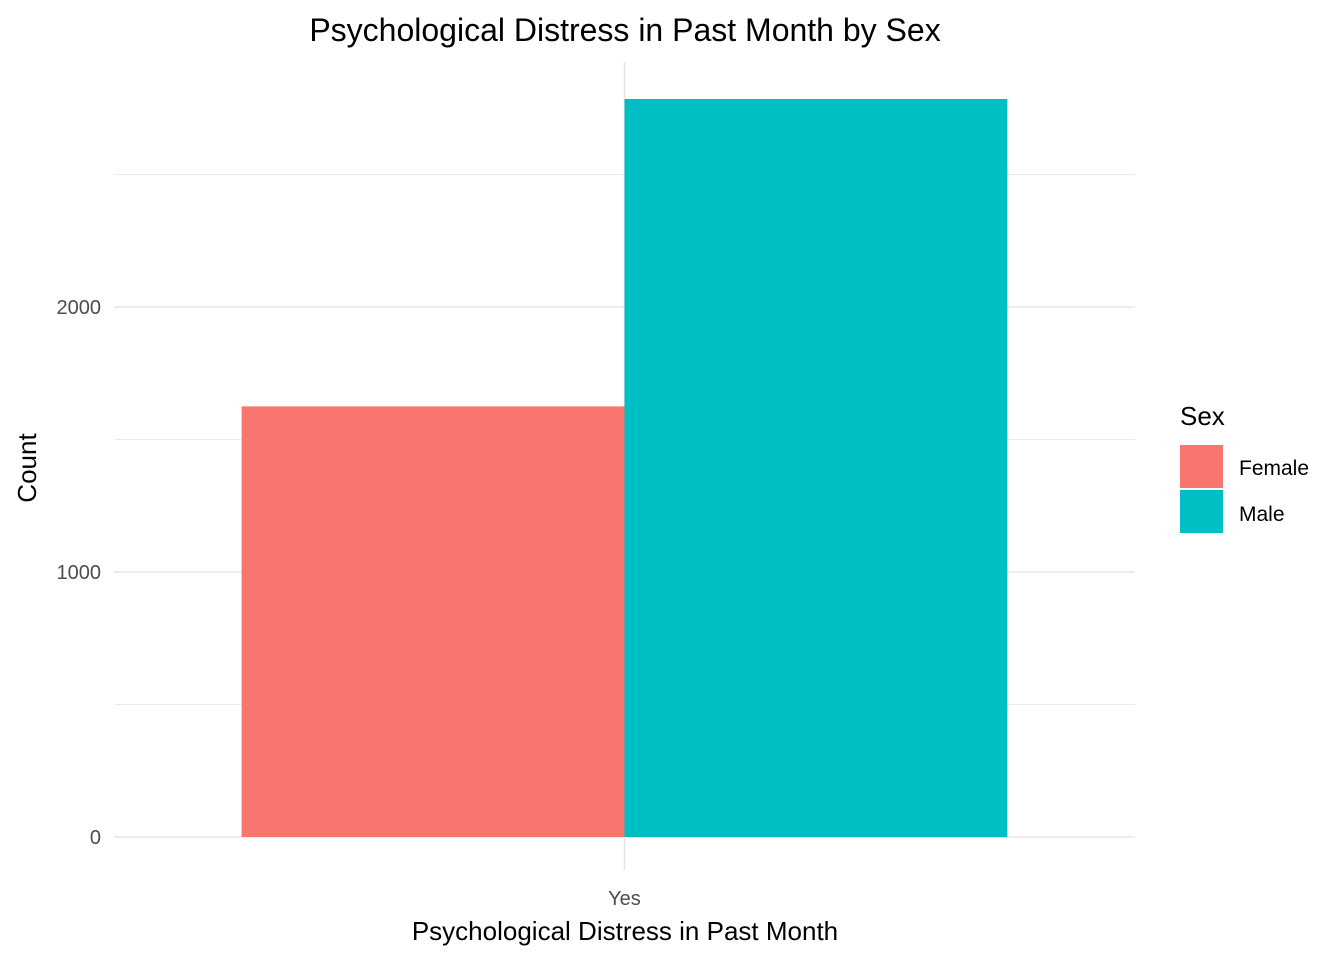  I want to click on y-tick-label: 1000, so click(79, 573).